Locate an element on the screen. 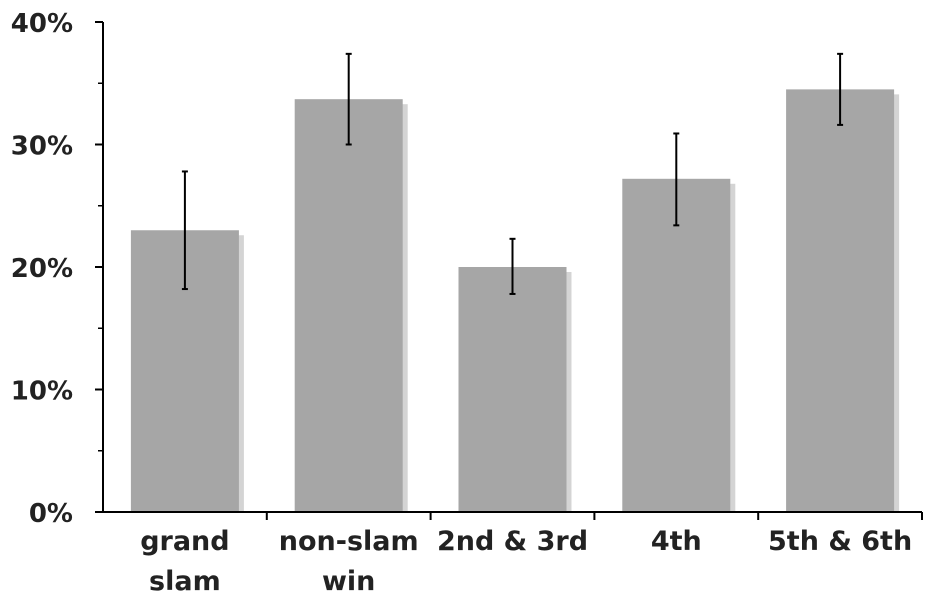  category-label: win is located at coordinates (348, 581).